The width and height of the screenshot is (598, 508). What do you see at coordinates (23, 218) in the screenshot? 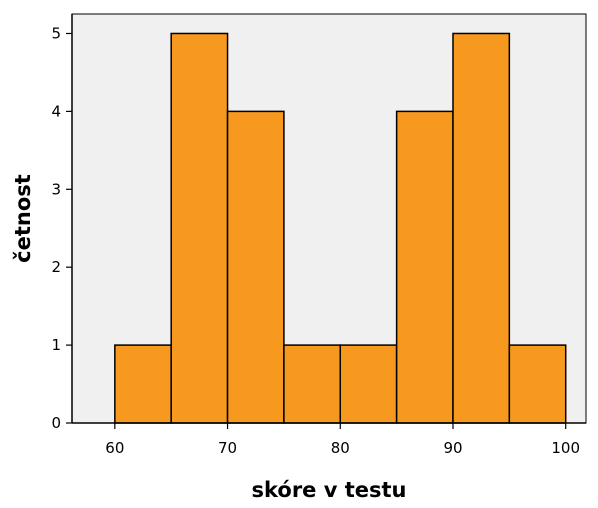
I see `y-axis-title: četnost` at bounding box center [23, 218].